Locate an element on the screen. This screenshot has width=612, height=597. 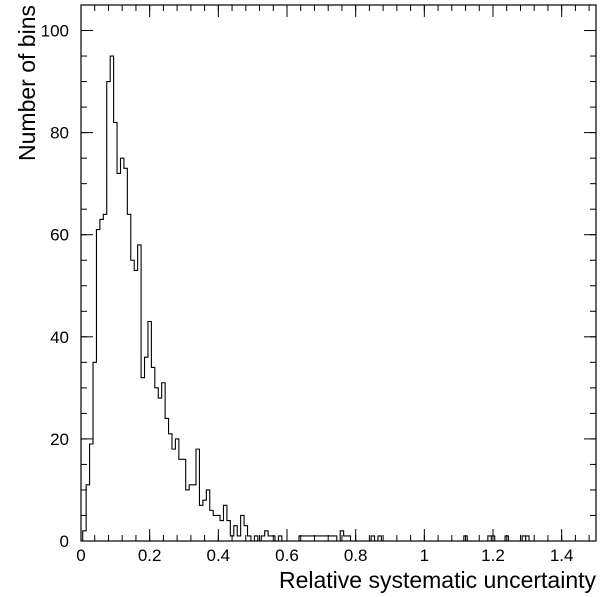
x-tick-label: 0.8 is located at coordinates (356, 555).